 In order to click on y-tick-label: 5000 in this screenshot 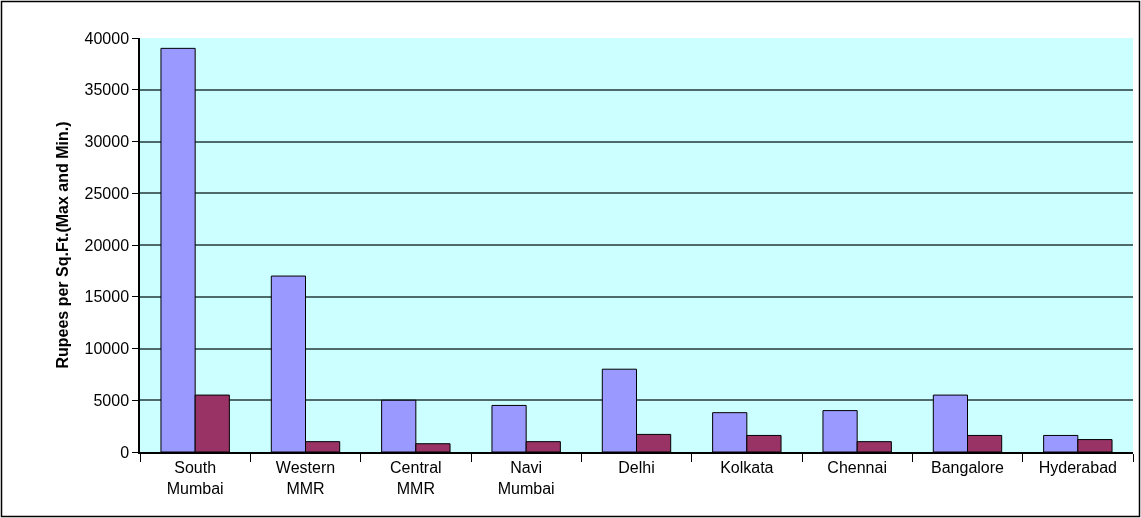, I will do `click(111, 400)`.